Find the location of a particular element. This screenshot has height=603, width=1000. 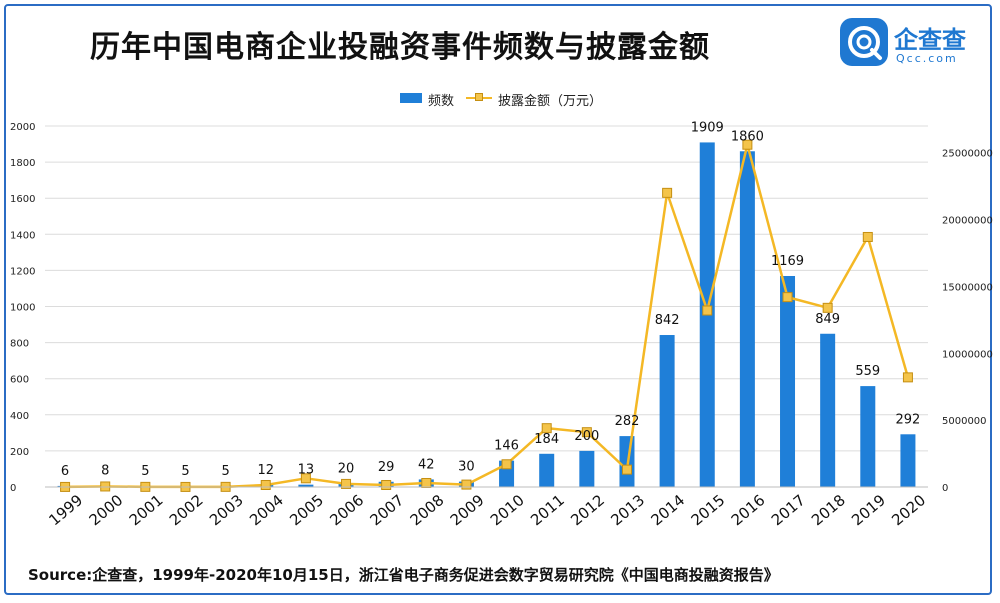

x-tick-label: 2006 is located at coordinates (346, 510).